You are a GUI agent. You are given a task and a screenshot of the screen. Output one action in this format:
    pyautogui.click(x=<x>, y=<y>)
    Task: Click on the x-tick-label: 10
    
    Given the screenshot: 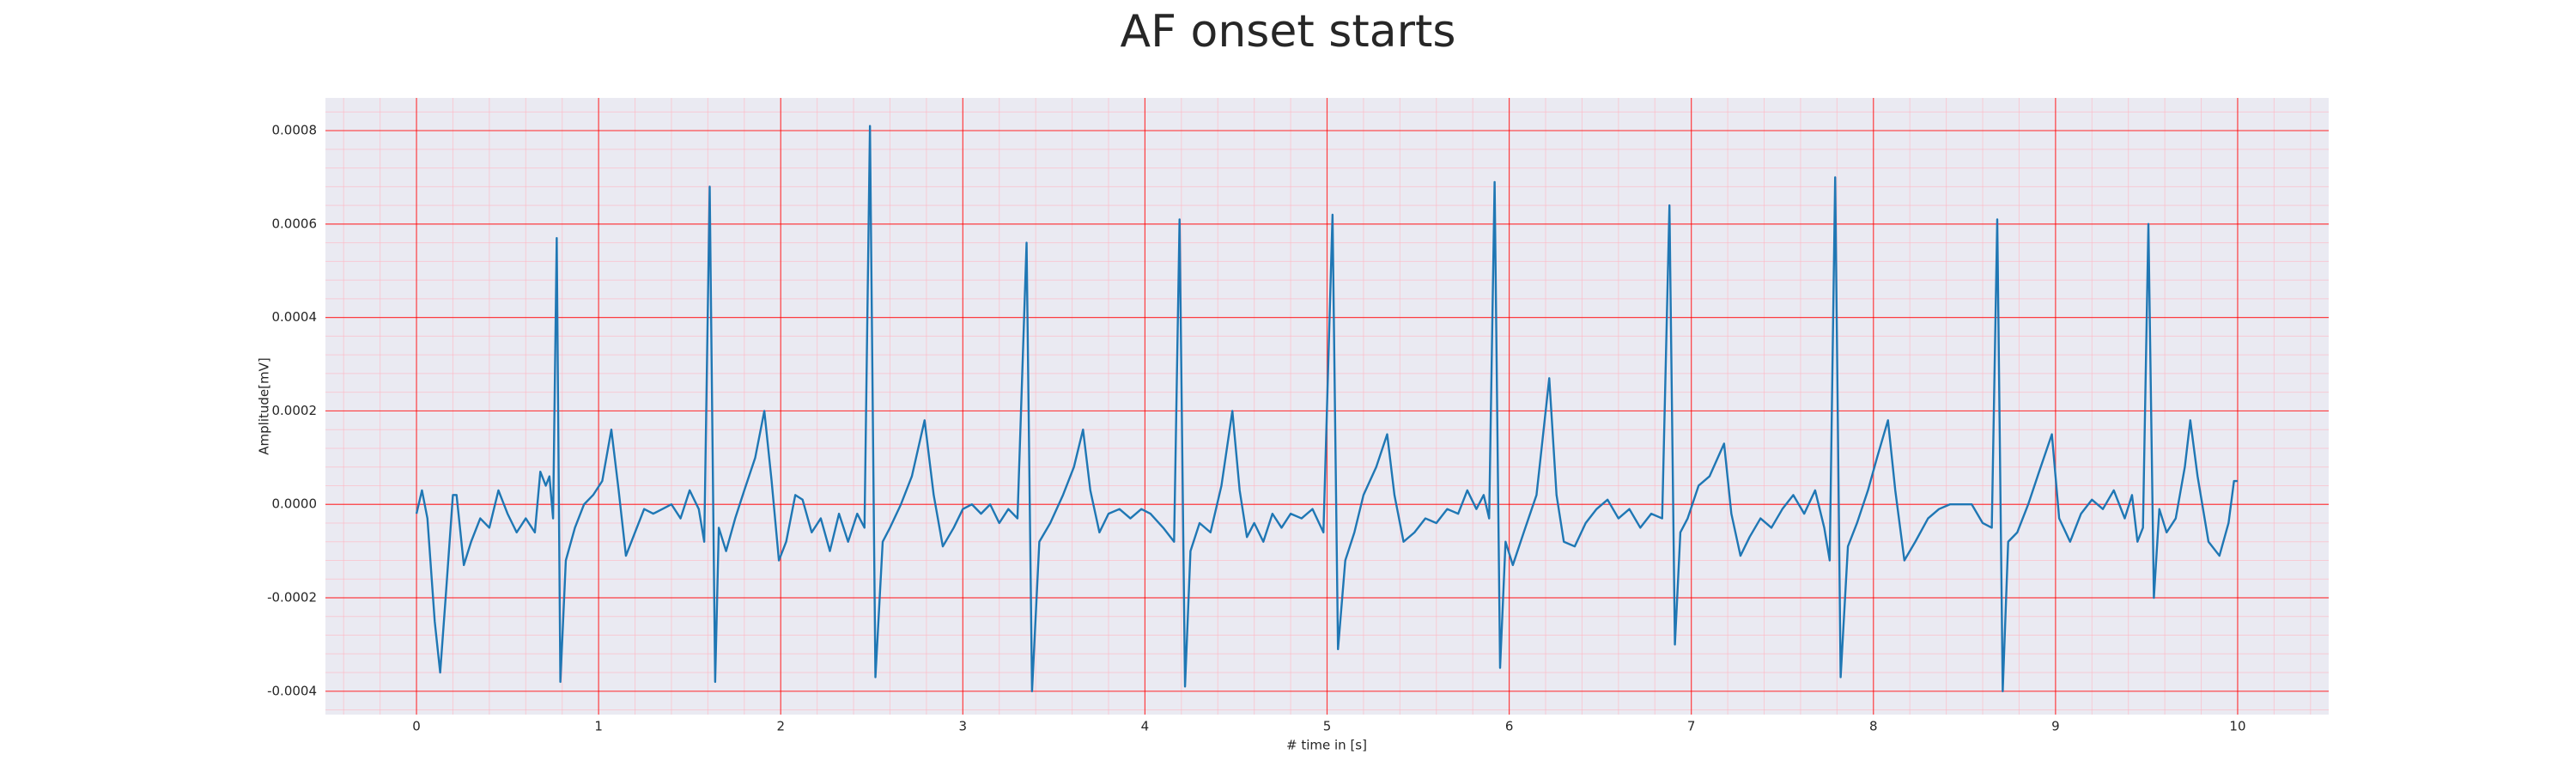 What is the action you would take?
    pyautogui.click(x=2237, y=726)
    